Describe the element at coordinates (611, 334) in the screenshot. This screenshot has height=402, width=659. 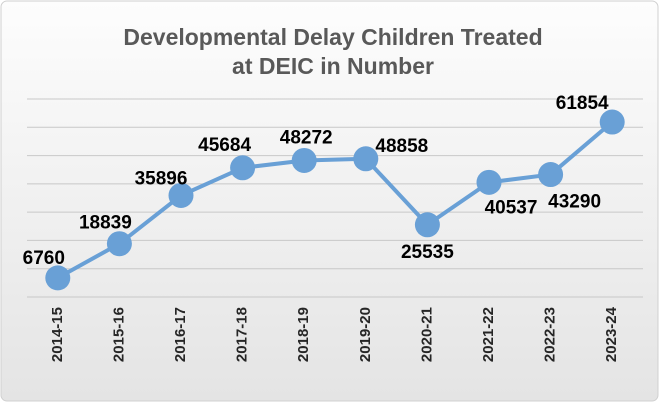
I see `x-tick-label: 2023-24` at that location.